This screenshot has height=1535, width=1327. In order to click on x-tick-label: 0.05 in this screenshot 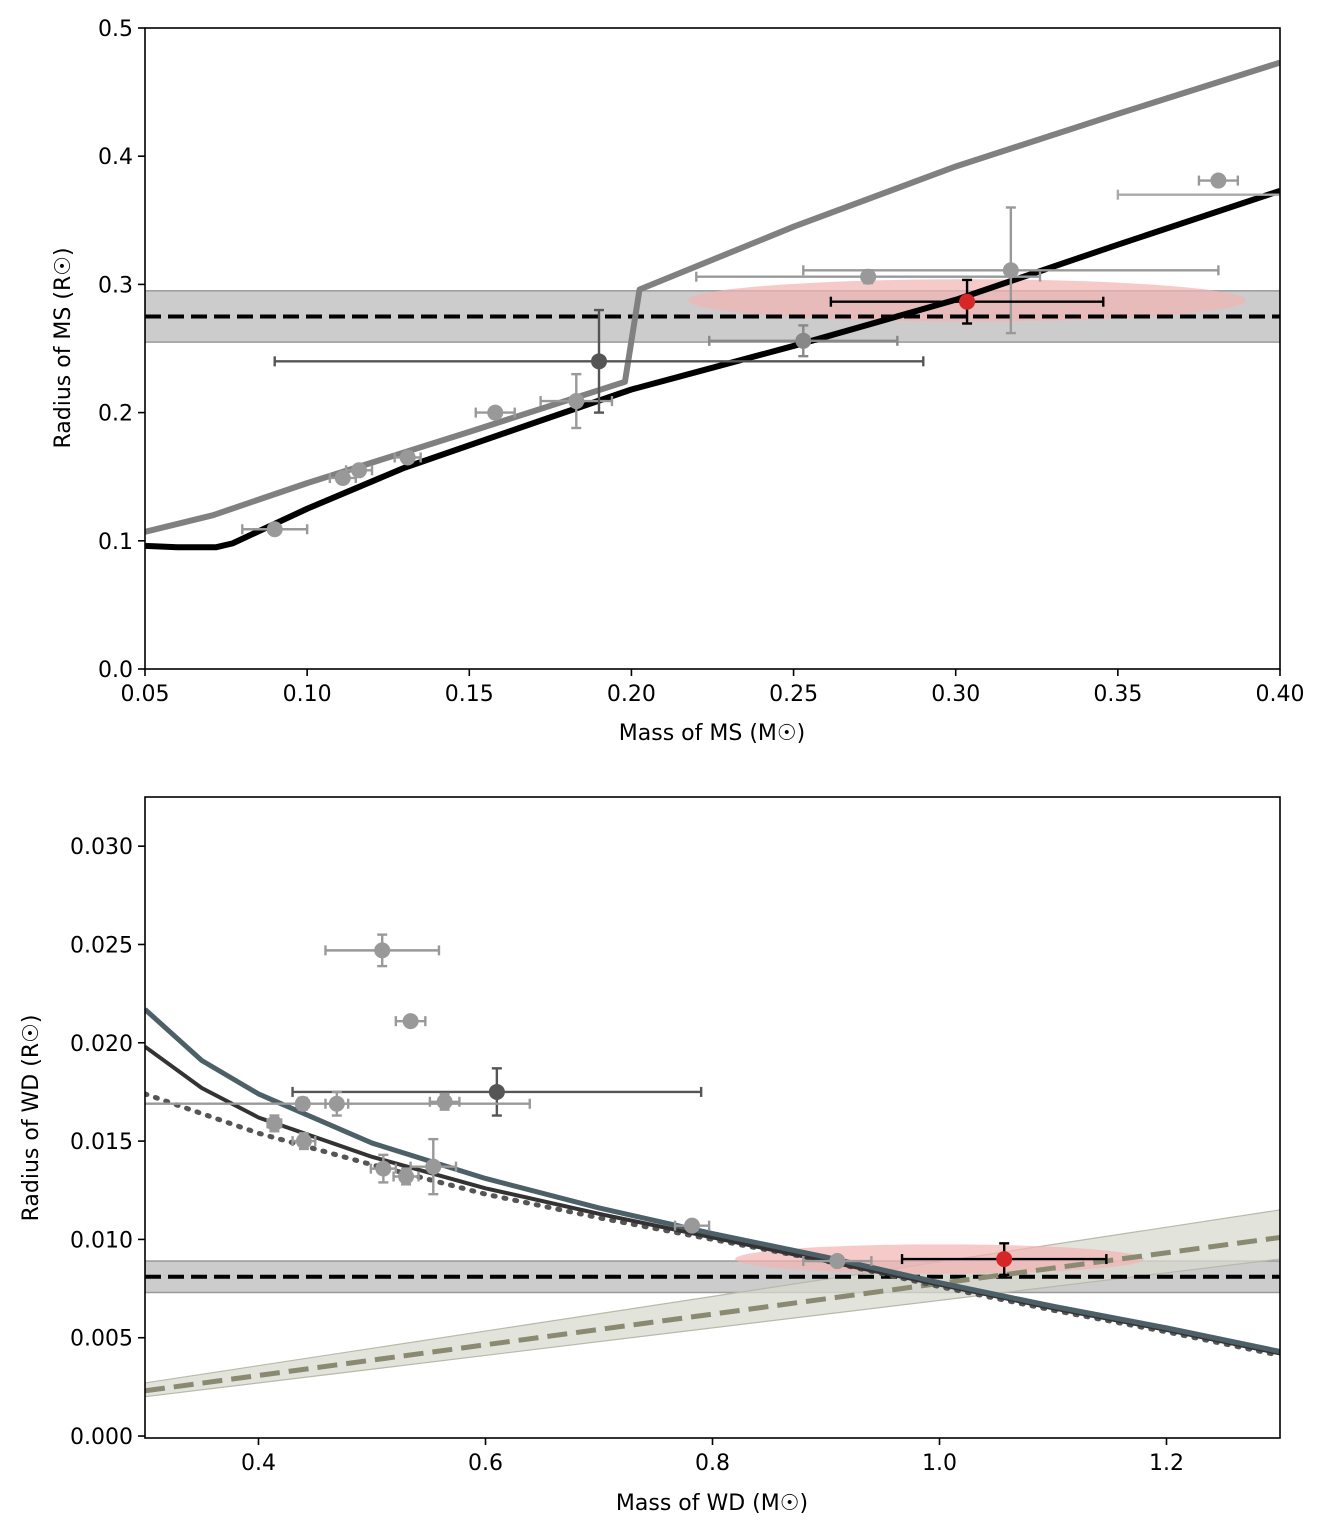, I will do `click(145, 694)`.